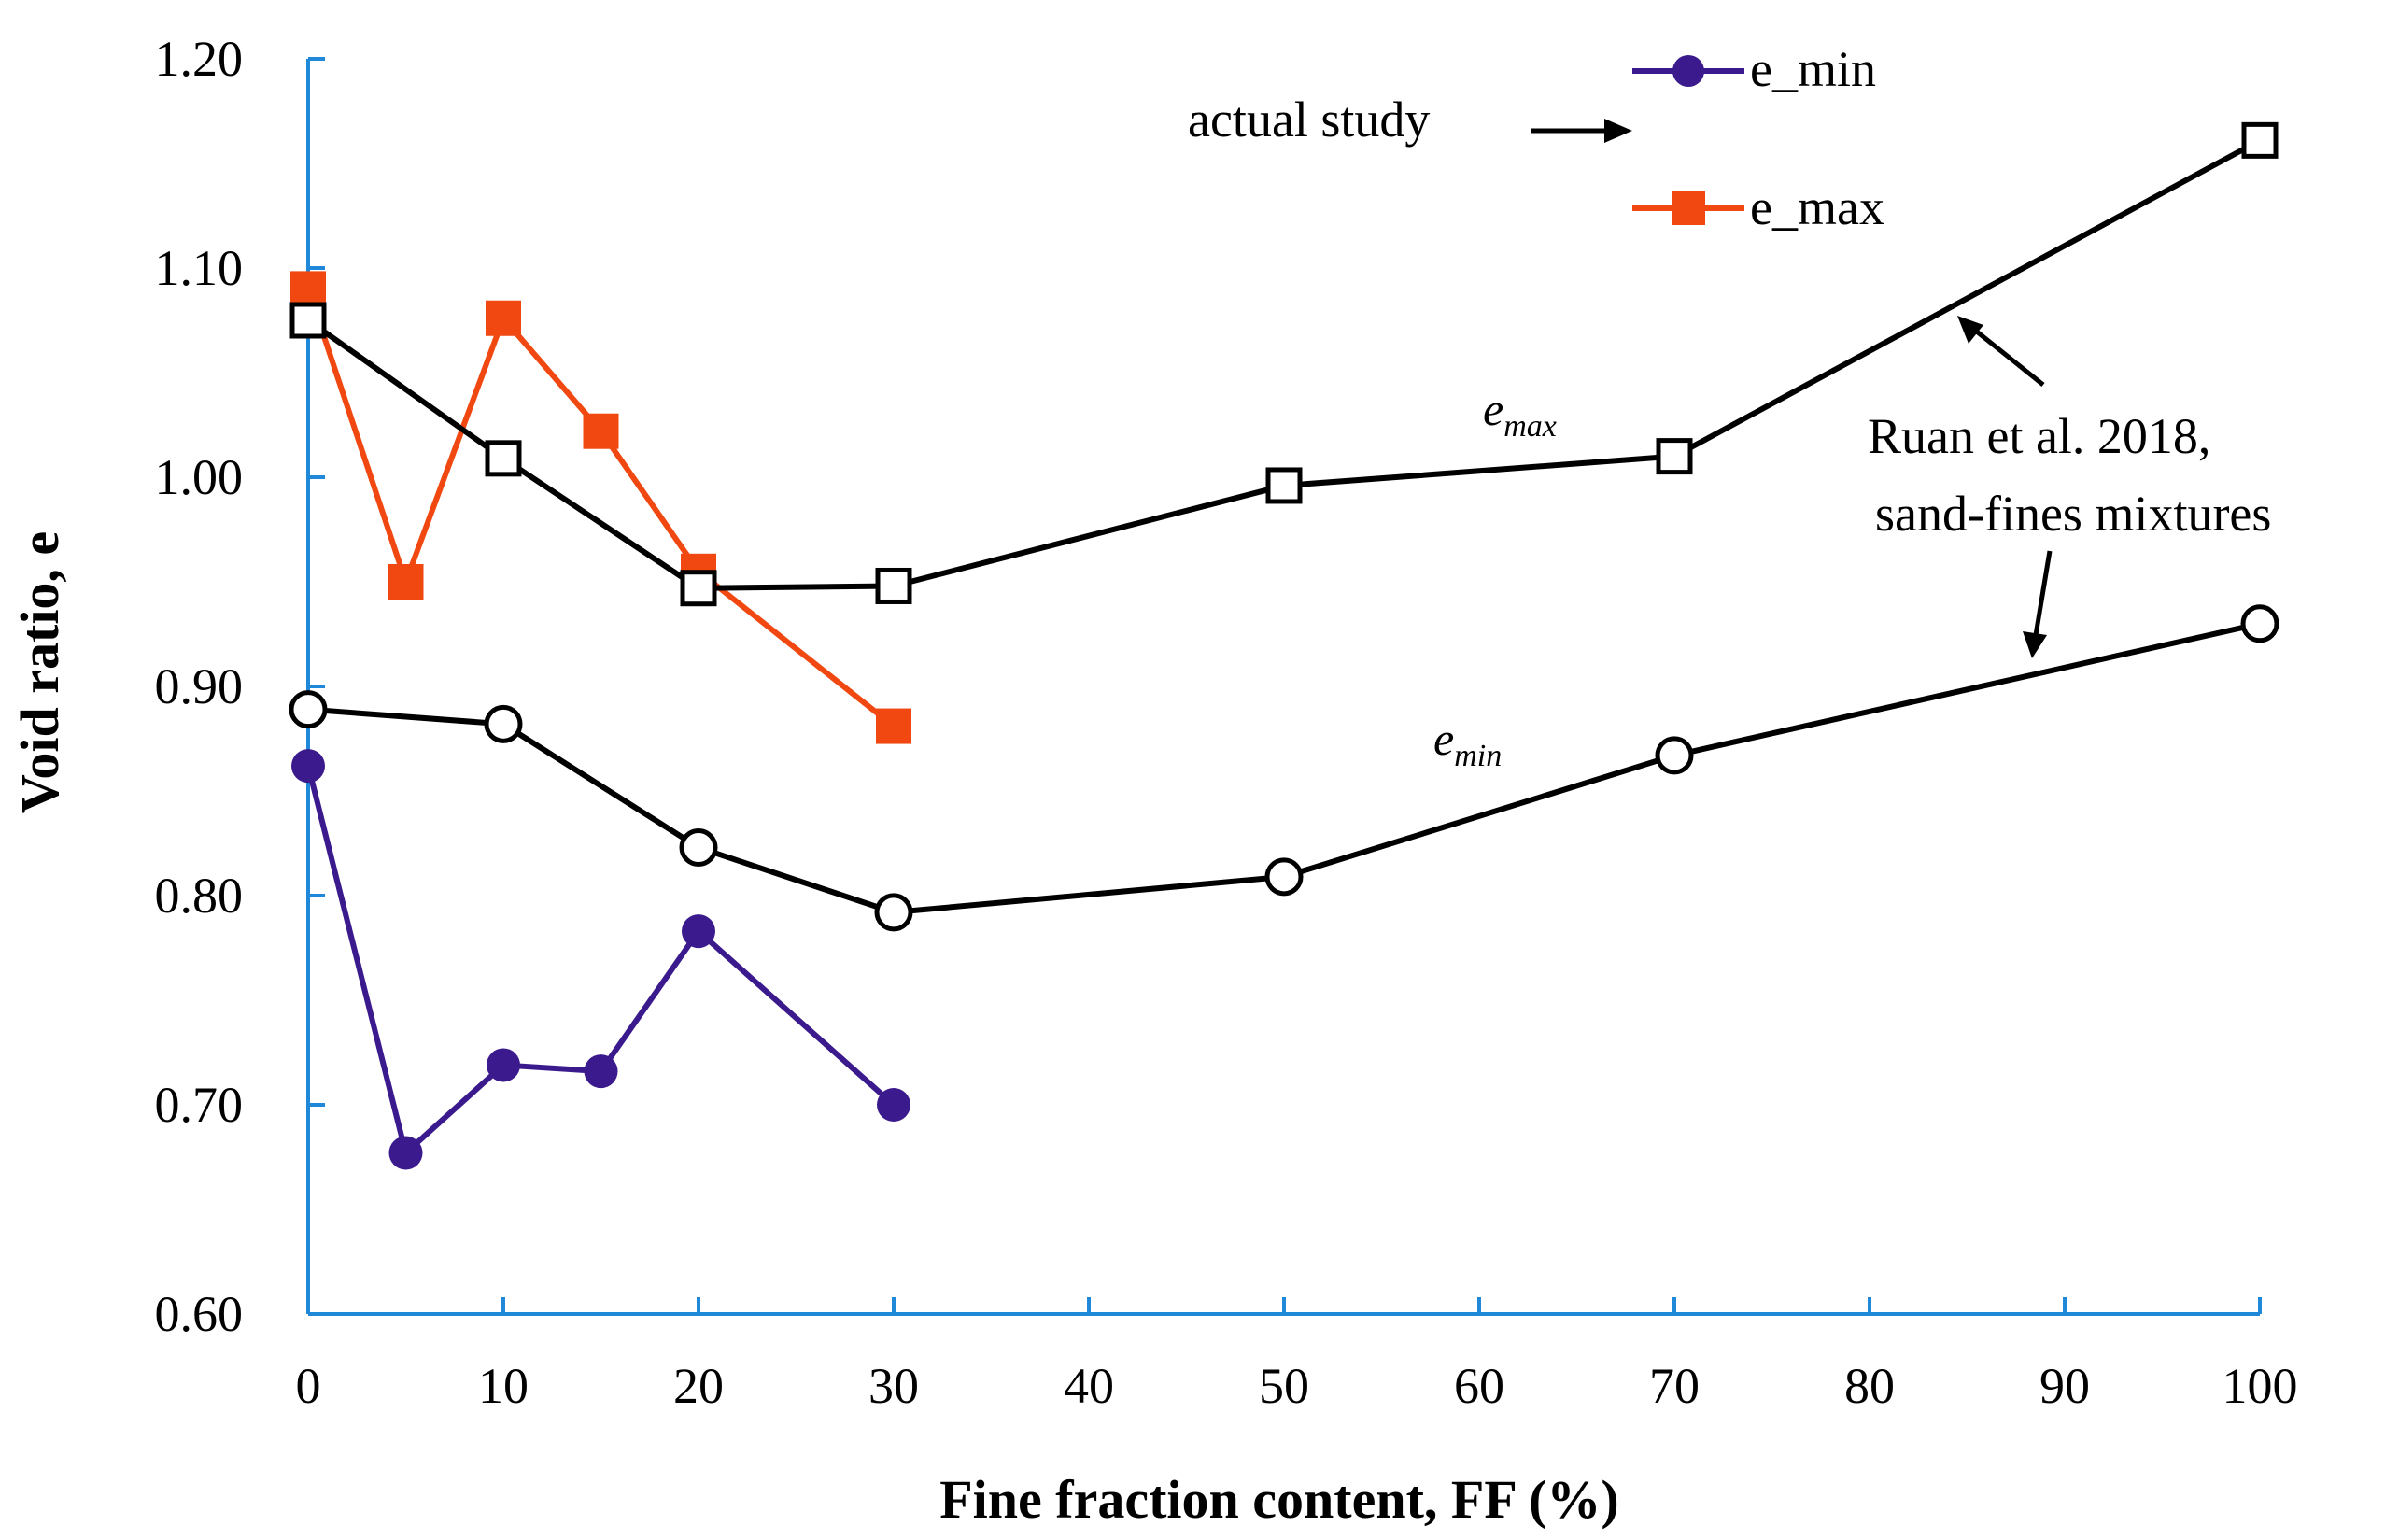 The image size is (2385, 1540). I want to click on y-tick-label: 0.90, so click(199, 686).